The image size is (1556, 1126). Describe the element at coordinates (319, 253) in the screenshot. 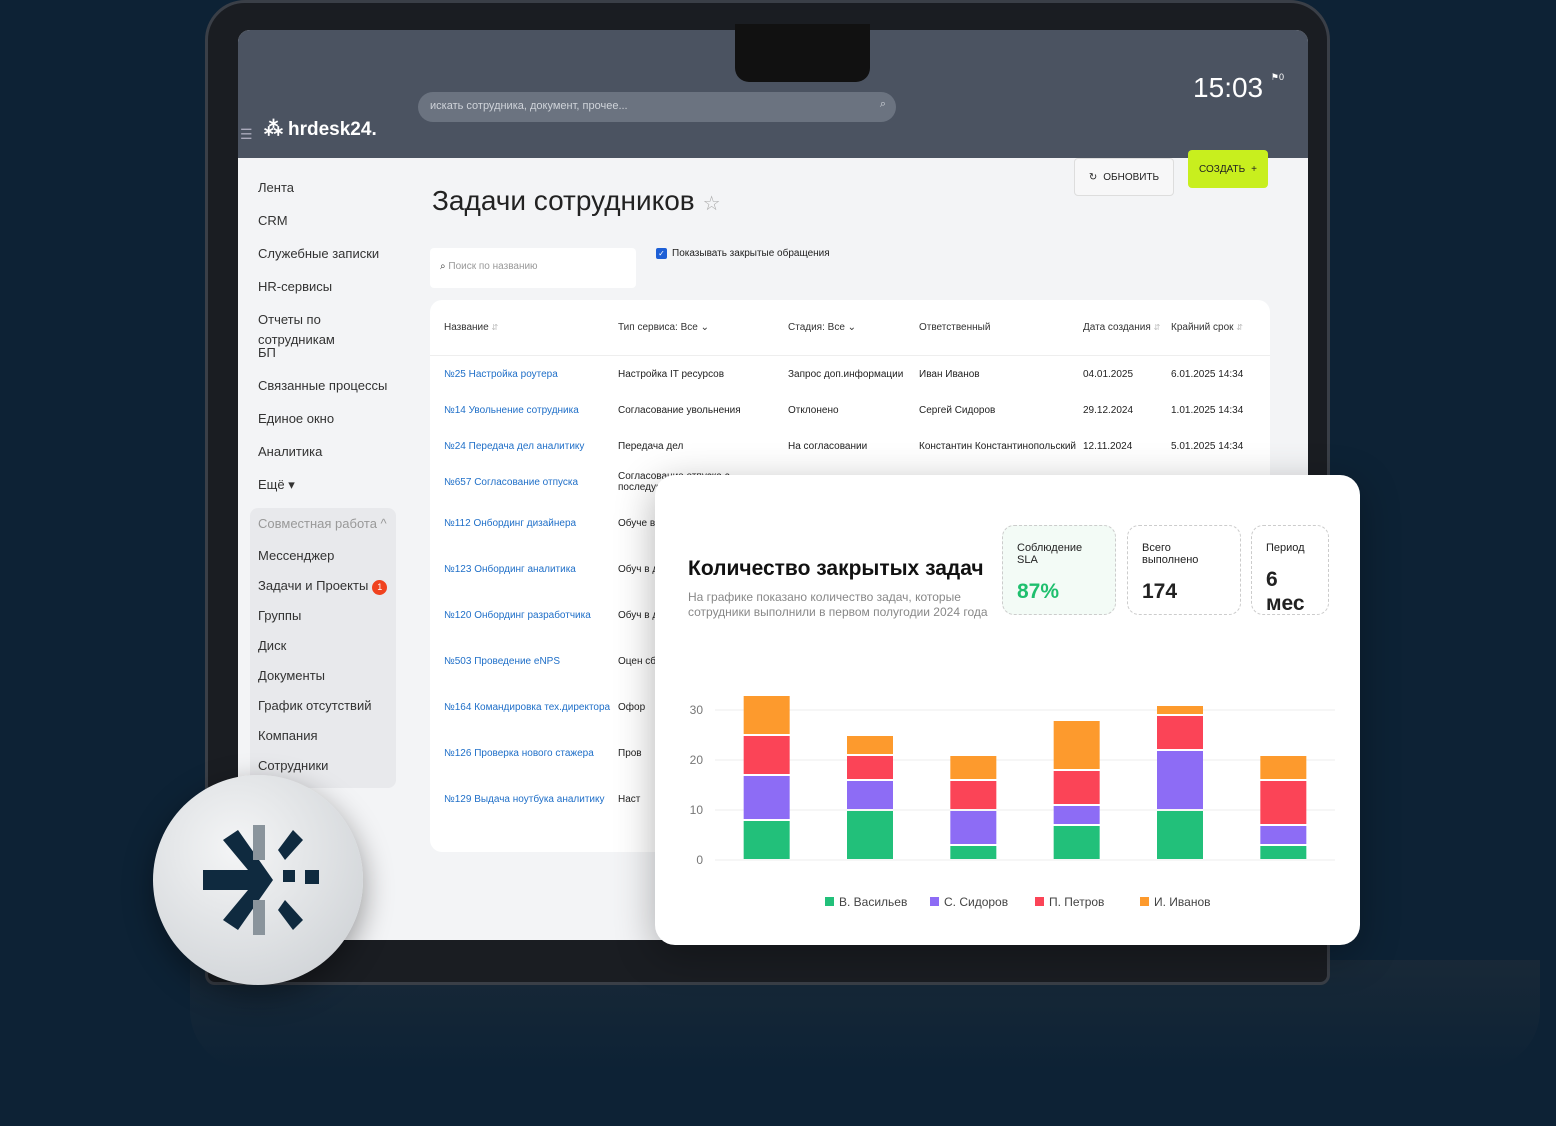

I see `sidebar-item: Служебные записки` at that location.